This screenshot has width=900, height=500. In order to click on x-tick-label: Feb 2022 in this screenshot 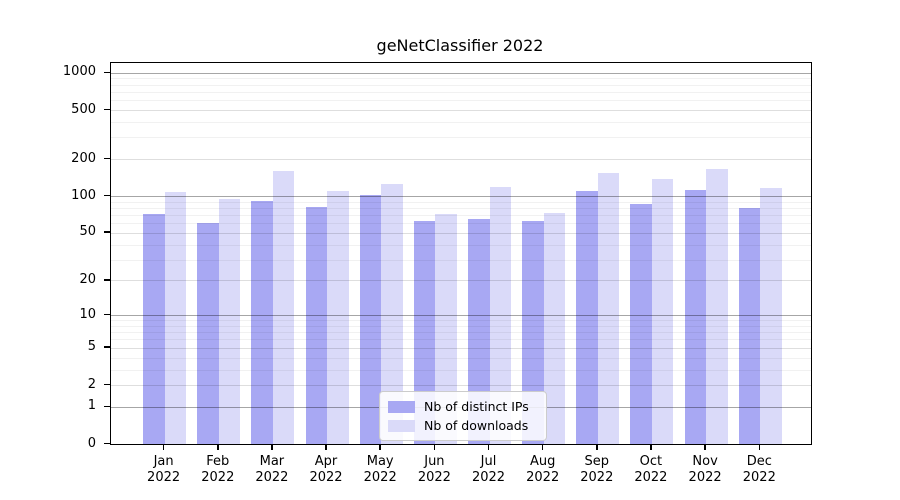, I will do `click(218, 469)`.